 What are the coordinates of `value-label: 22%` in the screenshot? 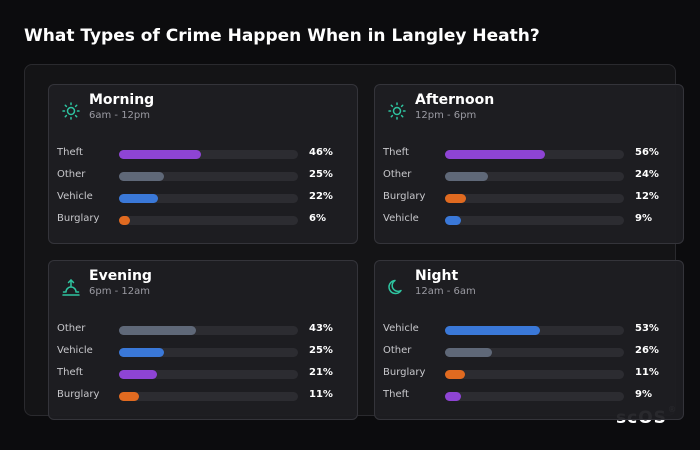 It's located at (321, 196).